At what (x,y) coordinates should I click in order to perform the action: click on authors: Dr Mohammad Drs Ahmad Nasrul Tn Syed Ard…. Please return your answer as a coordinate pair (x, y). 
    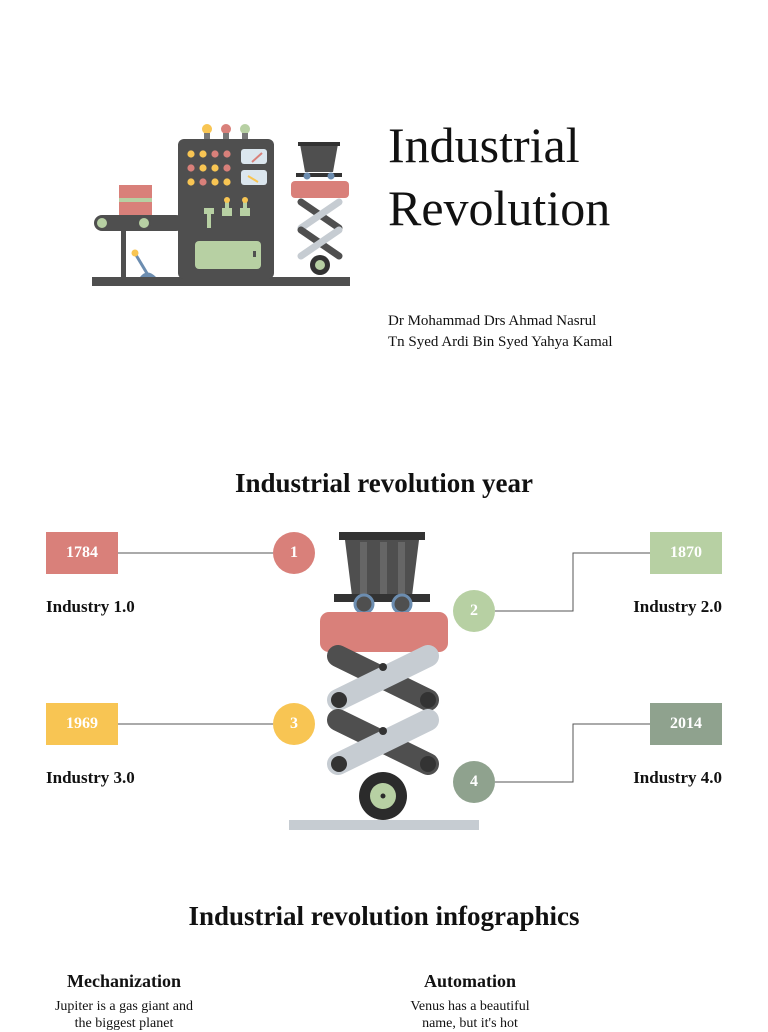
    Looking at the image, I should click on (500, 332).